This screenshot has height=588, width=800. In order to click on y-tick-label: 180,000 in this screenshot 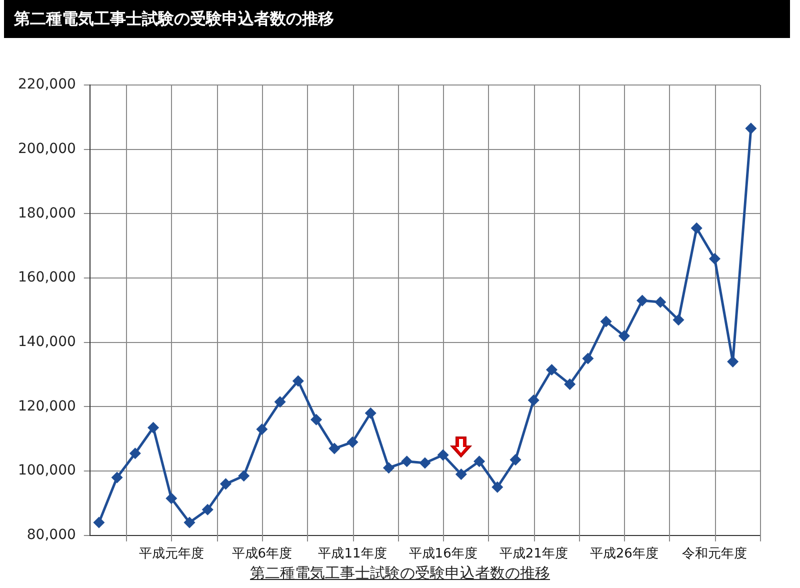, I will do `click(47, 213)`.